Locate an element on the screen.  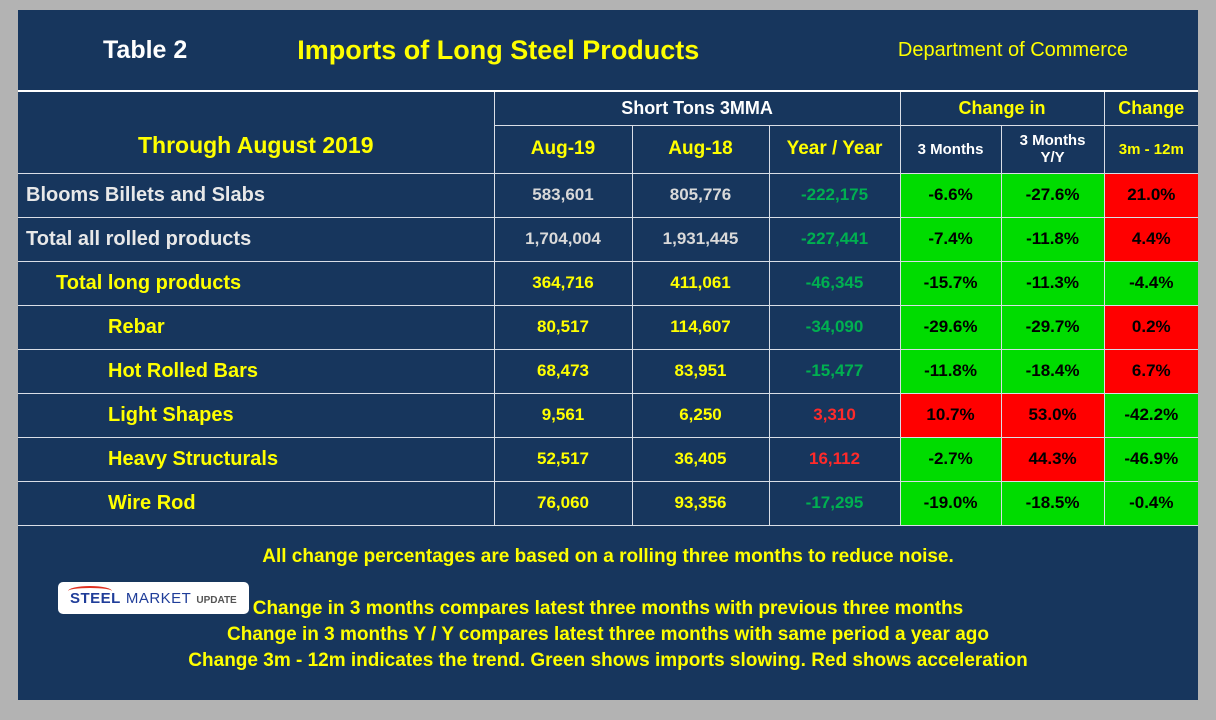
row-label: Hot Rolled Bars is located at coordinates (256, 371).